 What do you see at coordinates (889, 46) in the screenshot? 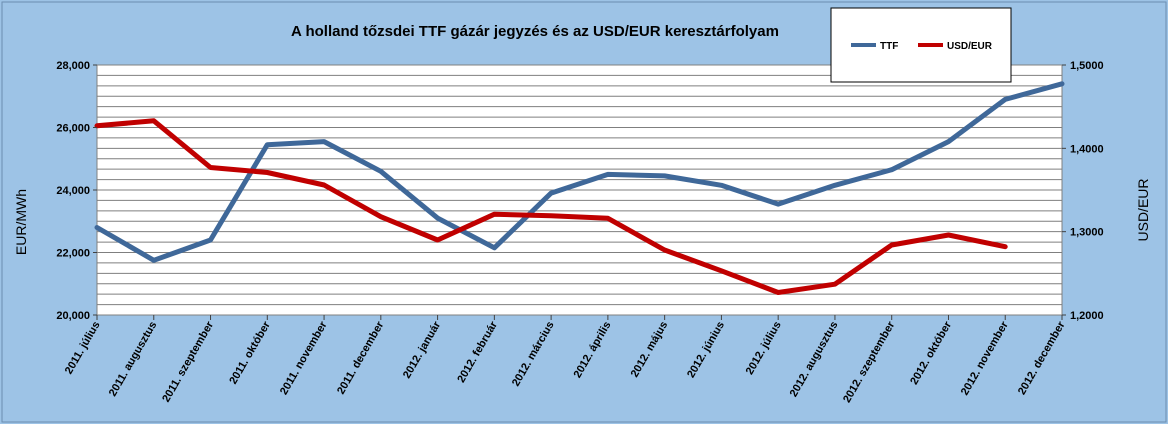
I see `legend-label-ttf: TTF` at bounding box center [889, 46].